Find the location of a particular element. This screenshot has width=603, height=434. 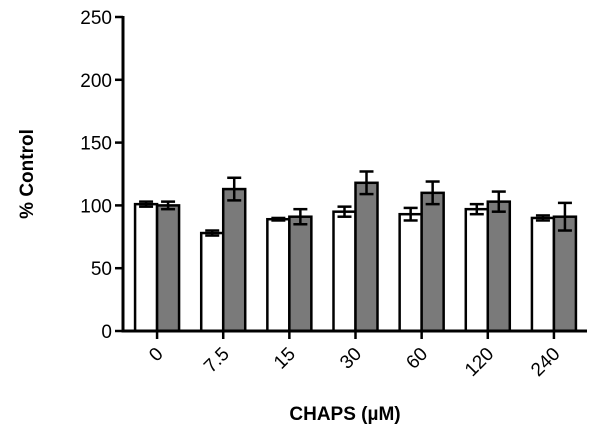

x-tick-label: 15 is located at coordinates (285, 359).